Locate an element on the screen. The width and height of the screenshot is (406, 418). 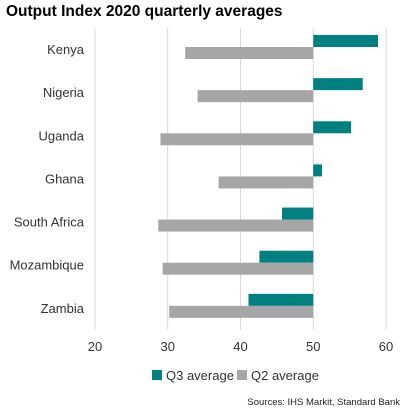
category-label: Mozambique is located at coordinates (47, 265).